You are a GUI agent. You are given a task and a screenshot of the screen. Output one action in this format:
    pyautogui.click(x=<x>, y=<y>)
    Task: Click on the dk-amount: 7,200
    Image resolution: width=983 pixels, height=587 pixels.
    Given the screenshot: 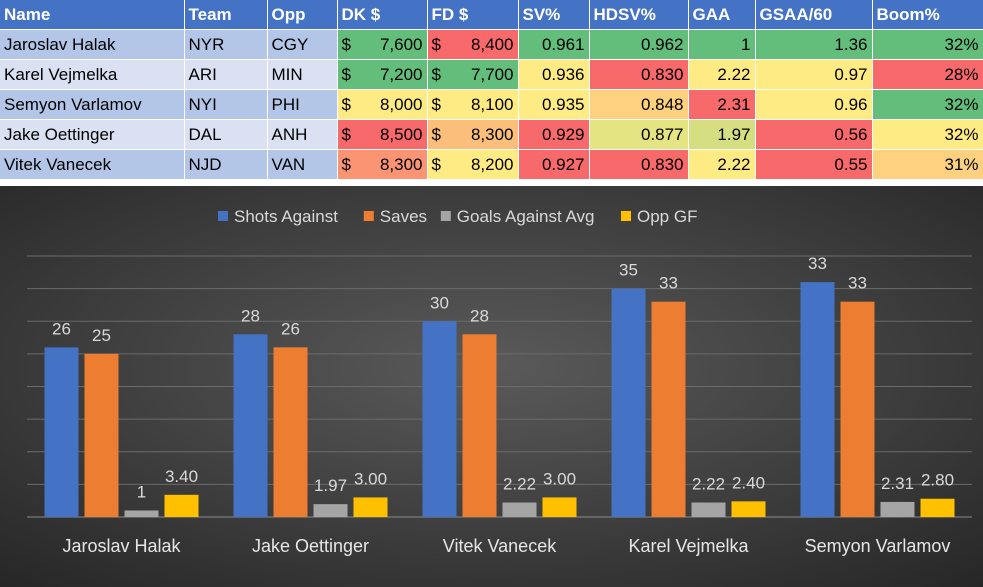 What is the action you would take?
    pyautogui.click(x=401, y=74)
    